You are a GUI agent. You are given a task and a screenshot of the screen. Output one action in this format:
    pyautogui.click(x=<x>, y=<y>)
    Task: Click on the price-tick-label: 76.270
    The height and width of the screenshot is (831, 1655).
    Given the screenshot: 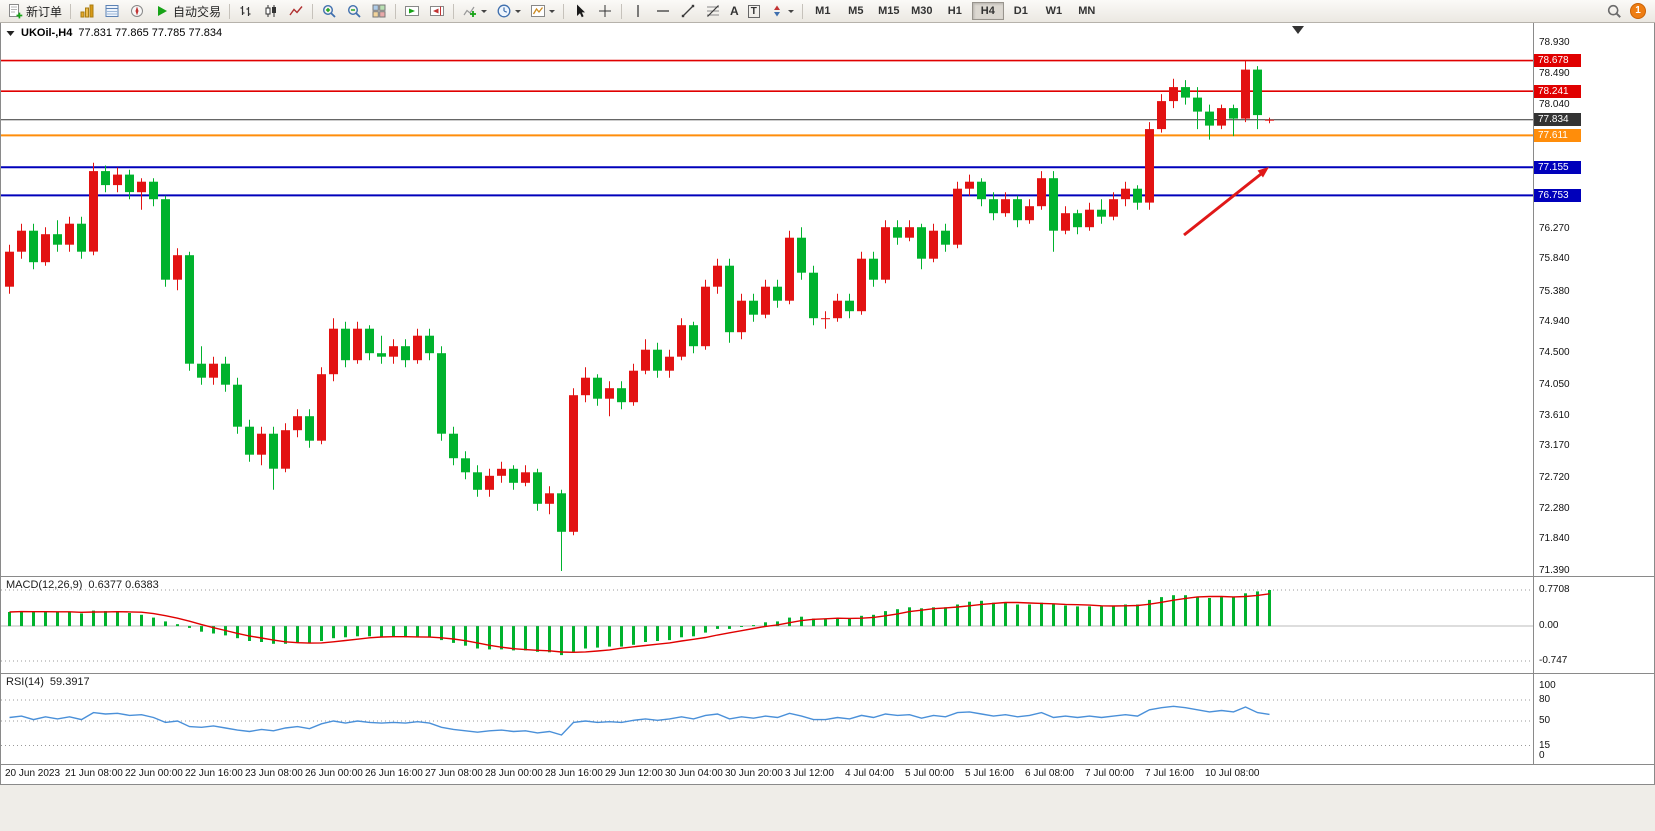 What is the action you would take?
    pyautogui.click(x=1554, y=229)
    